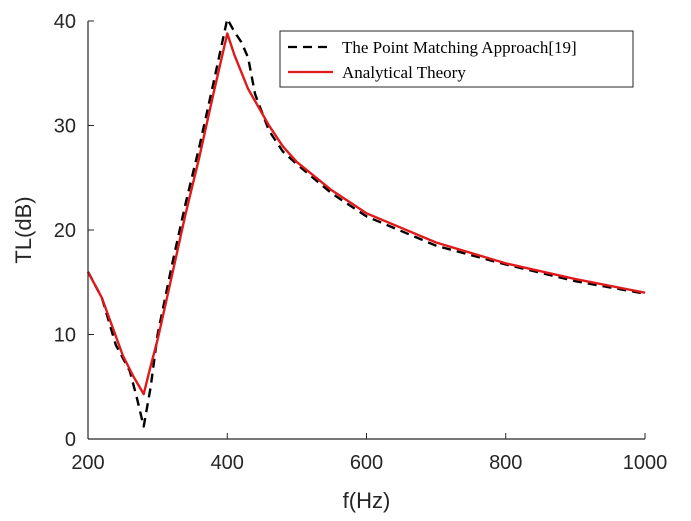 This screenshot has height=521, width=691. I want to click on x-tick-label-1000: 1000, so click(645, 463).